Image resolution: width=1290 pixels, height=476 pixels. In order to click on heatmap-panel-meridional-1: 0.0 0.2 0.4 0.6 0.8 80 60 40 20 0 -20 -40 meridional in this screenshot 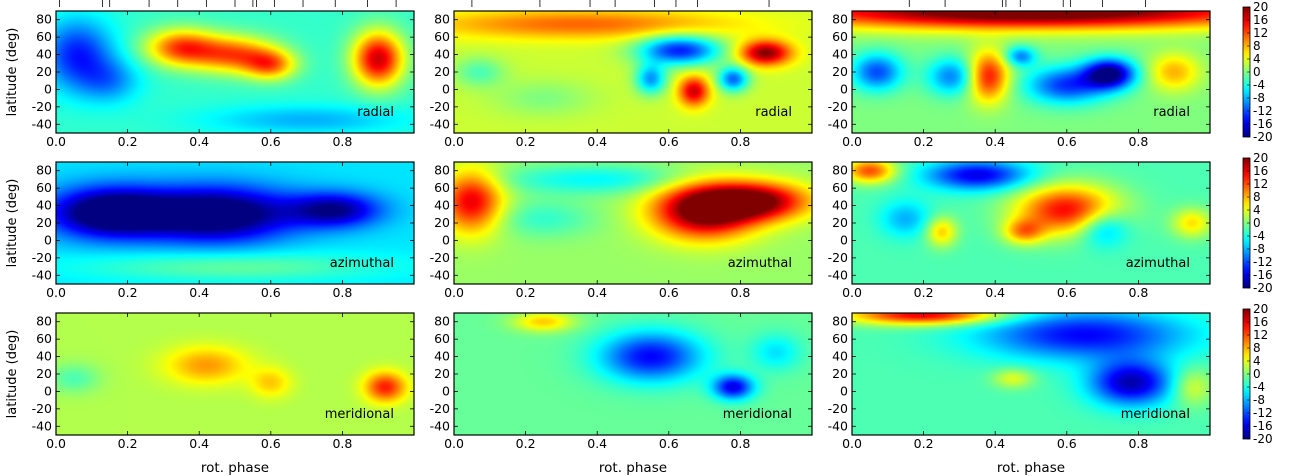, I will do `click(621, 381)`.